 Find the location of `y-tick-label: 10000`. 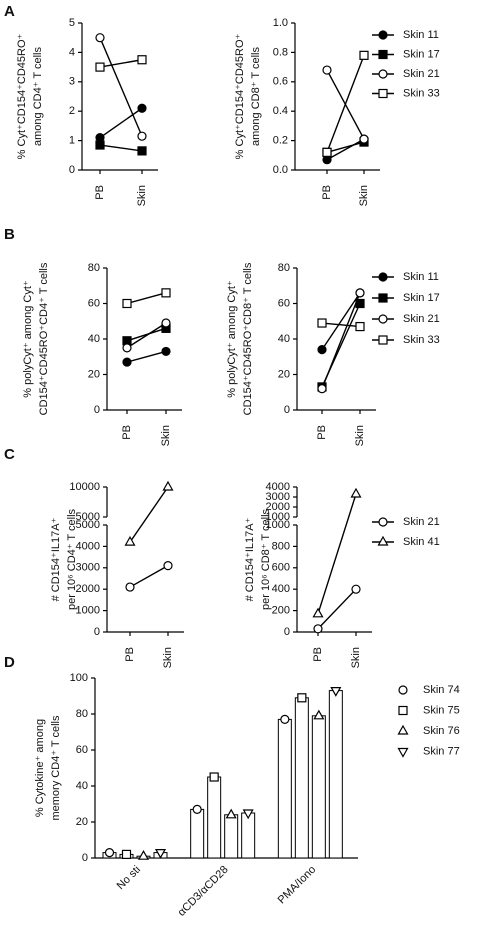

y-tick-label: 10000 is located at coordinates (84, 487).